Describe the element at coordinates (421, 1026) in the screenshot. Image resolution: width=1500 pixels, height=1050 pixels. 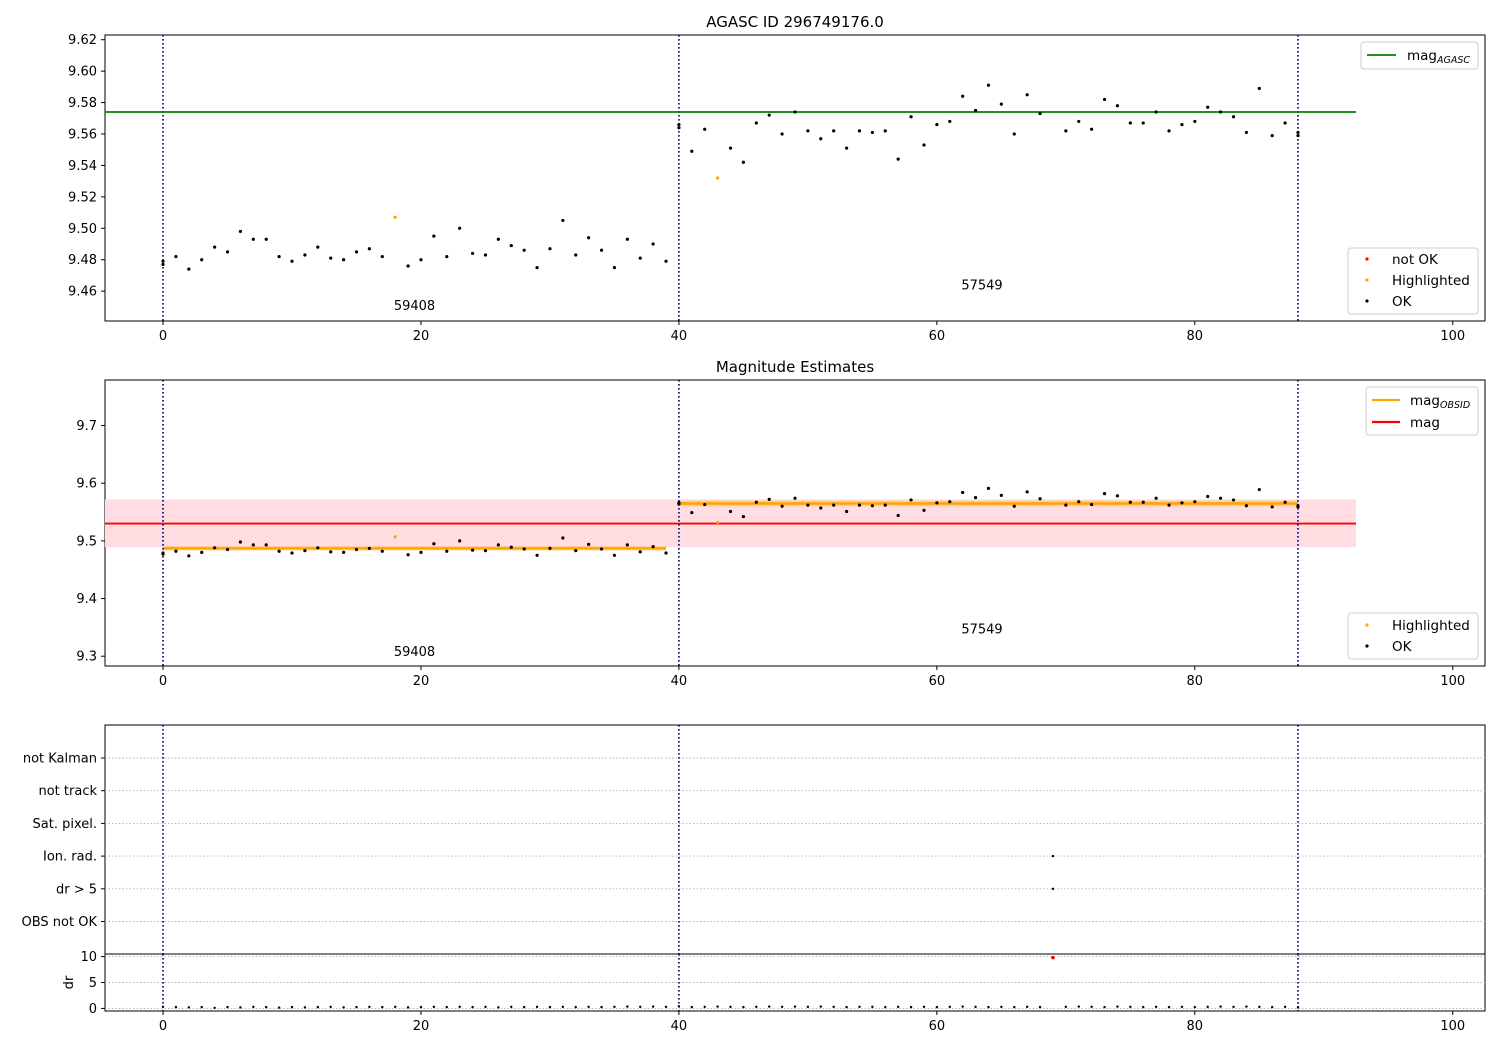
I see `dr-xtick-label: 20` at that location.